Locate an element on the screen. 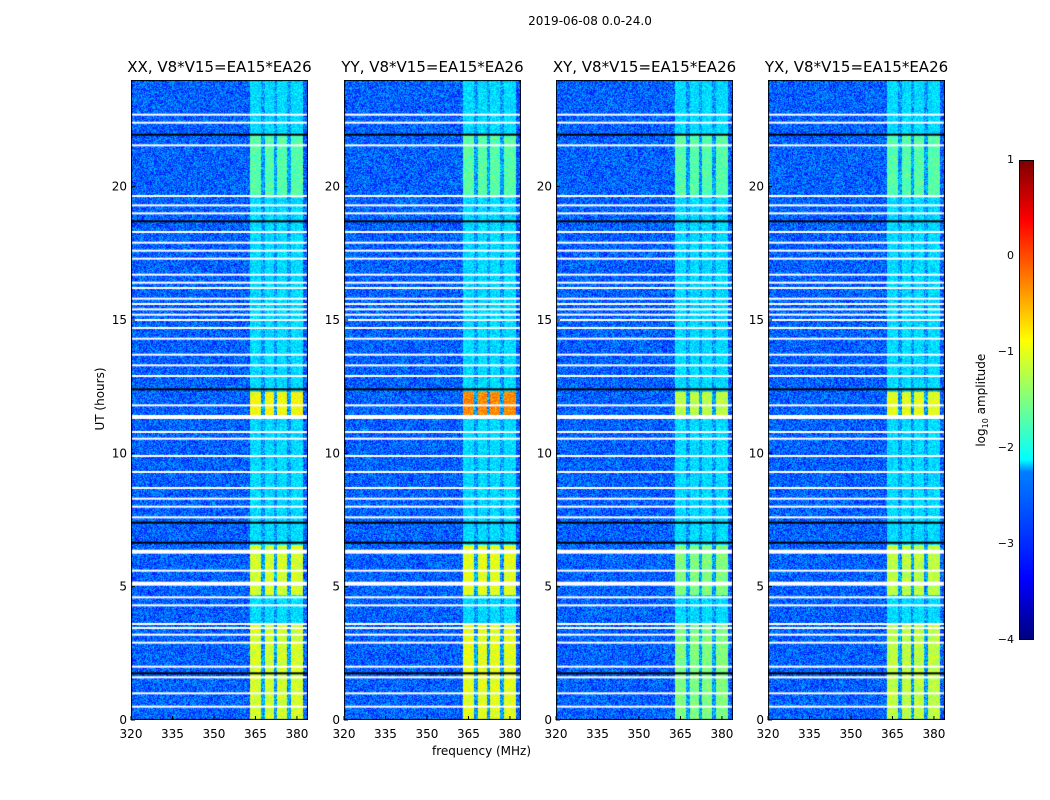 This screenshot has height=800, width=1050. colorbar is located at coordinates (1026, 400).